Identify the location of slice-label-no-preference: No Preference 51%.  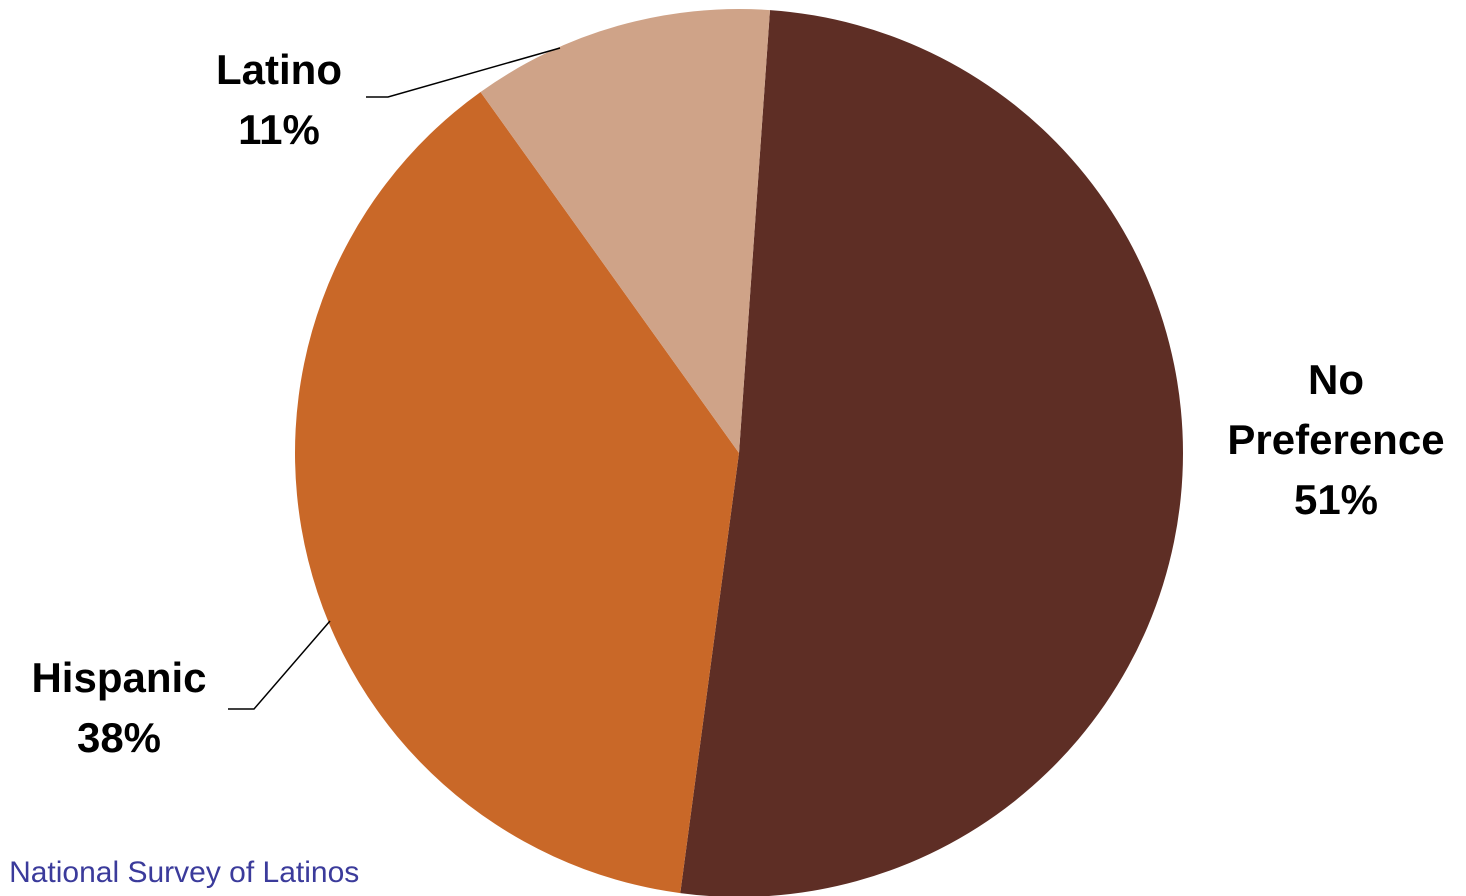
(1335, 439).